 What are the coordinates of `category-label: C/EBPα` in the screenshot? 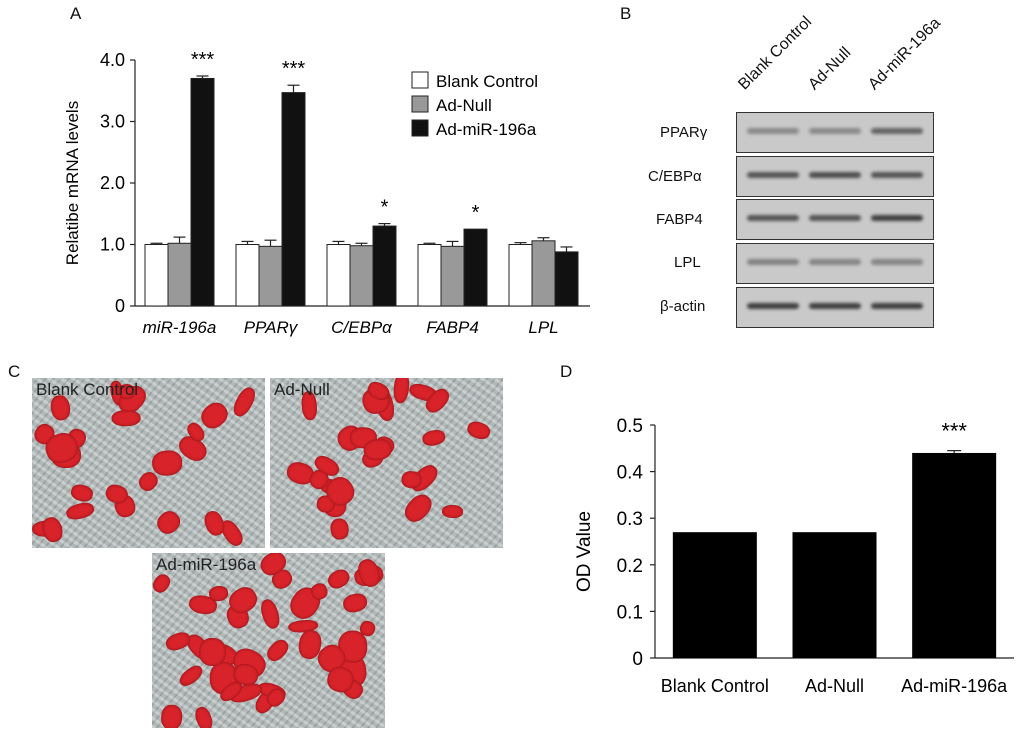 It's located at (362, 327).